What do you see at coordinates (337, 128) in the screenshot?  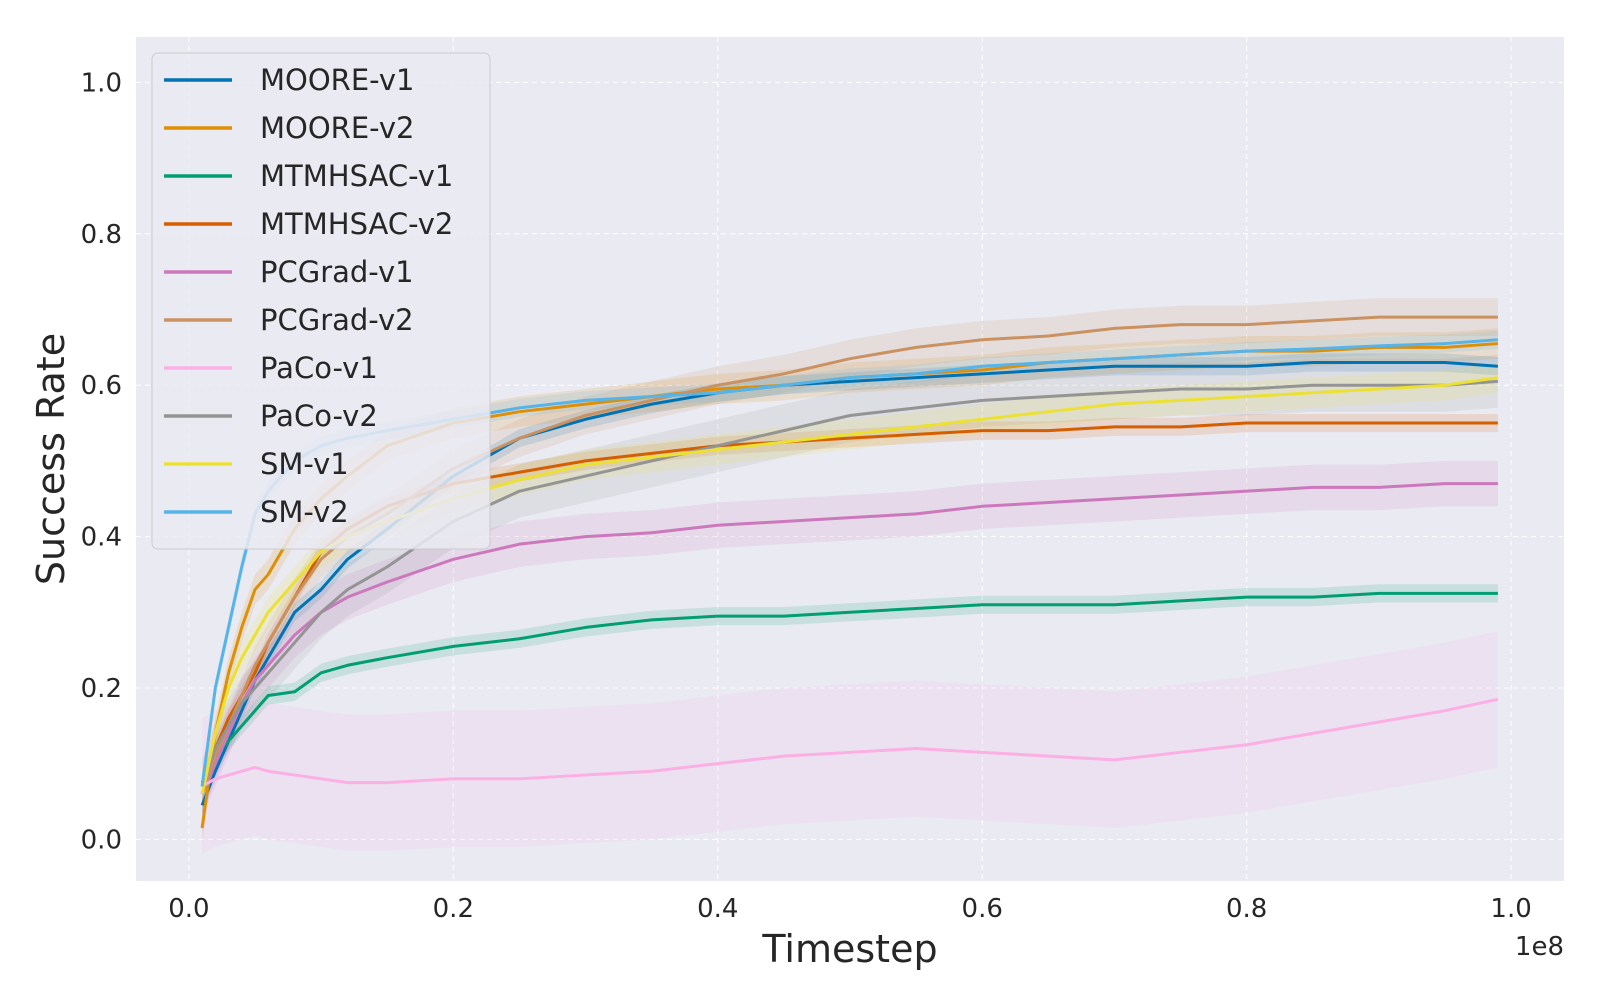 I see `legend-label: MOORE-v2` at bounding box center [337, 128].